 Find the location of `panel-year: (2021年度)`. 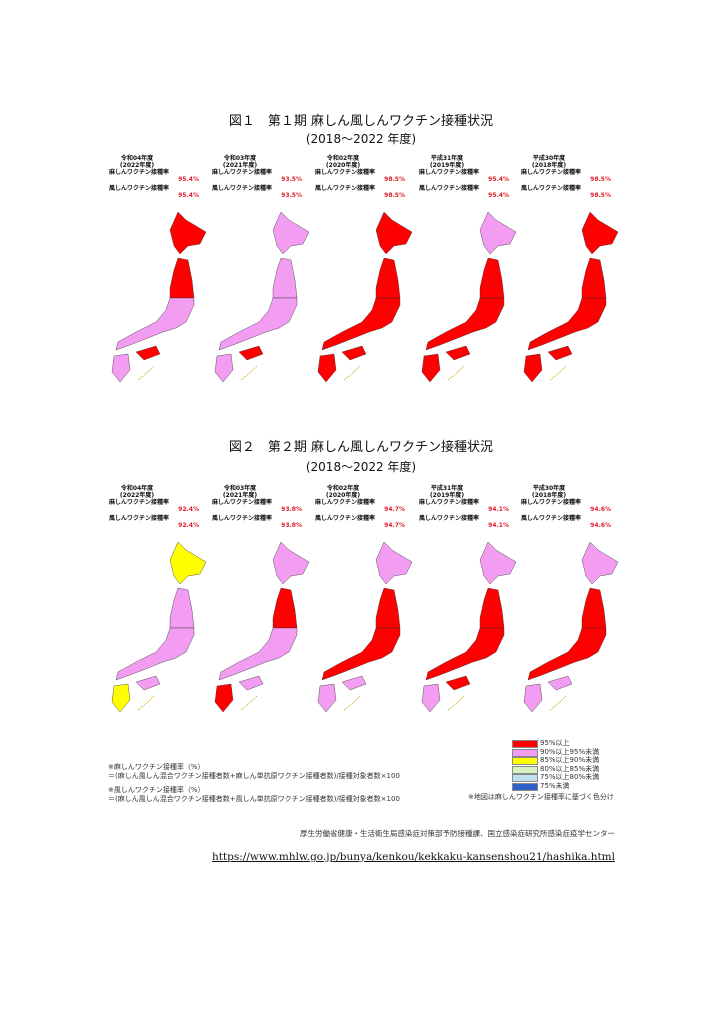

panel-year: (2021年度) is located at coordinates (240, 165).